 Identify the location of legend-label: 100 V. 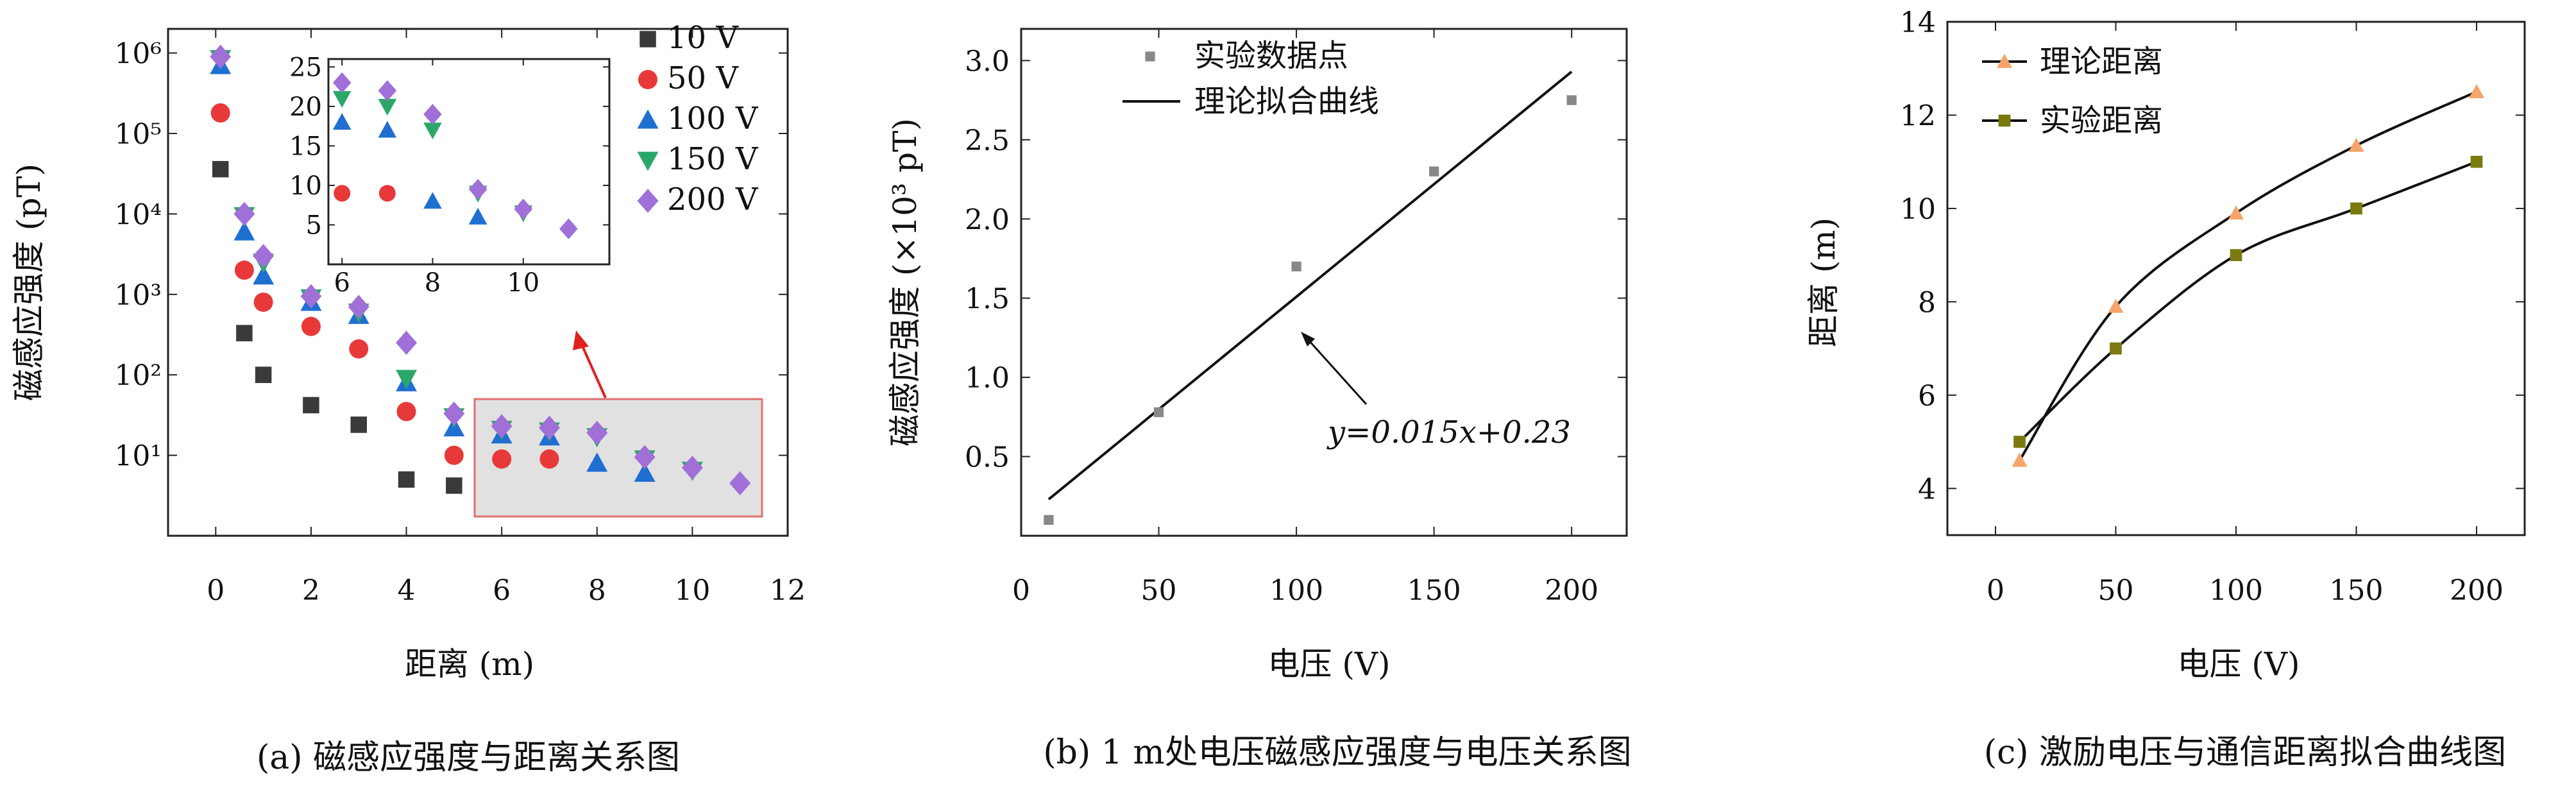
(713, 119).